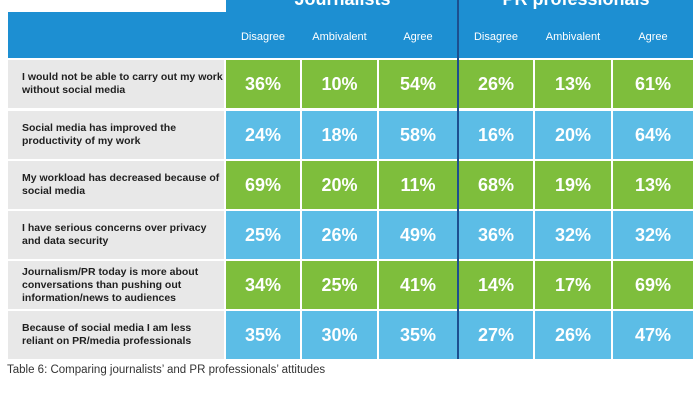  Describe the element at coordinates (418, 185) in the screenshot. I see `value-cell: 11%` at that location.